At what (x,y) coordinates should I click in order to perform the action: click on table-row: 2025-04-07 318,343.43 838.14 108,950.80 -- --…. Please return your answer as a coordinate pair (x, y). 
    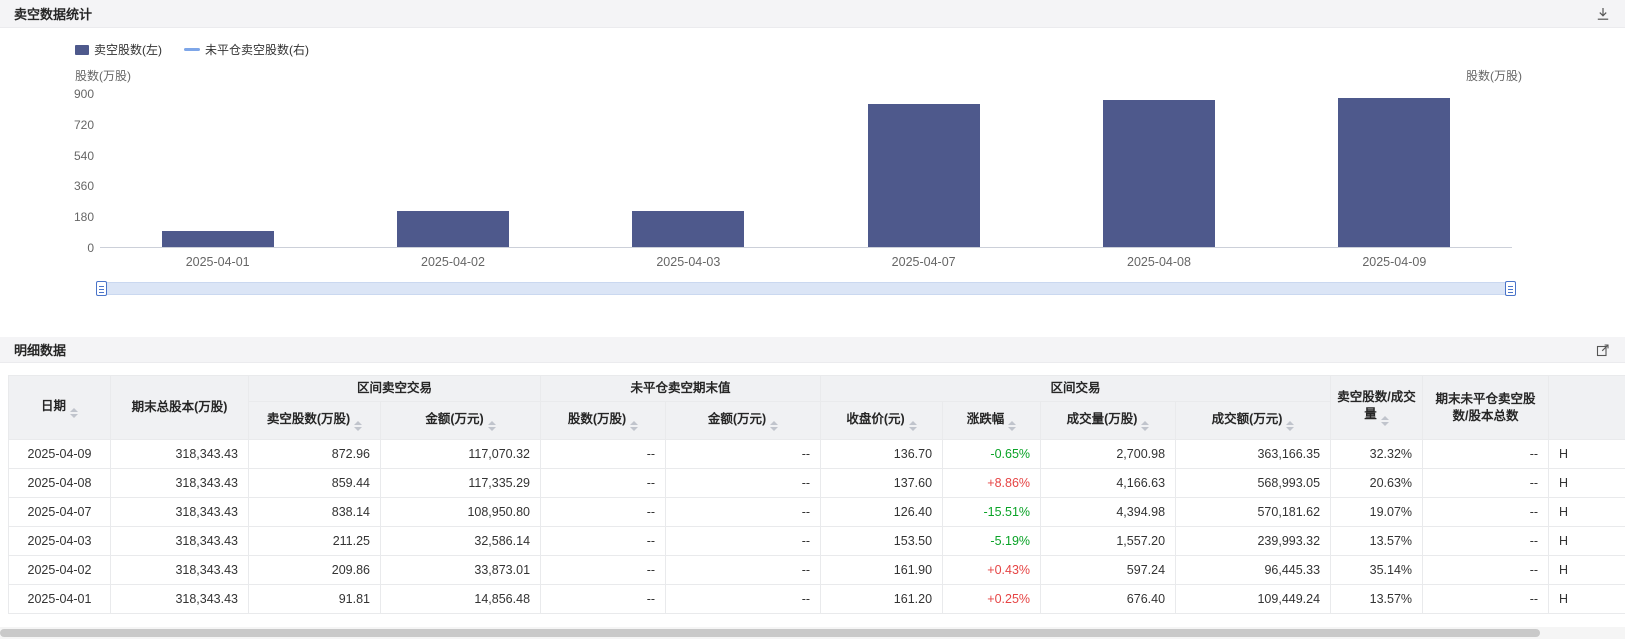
    Looking at the image, I should click on (816, 512).